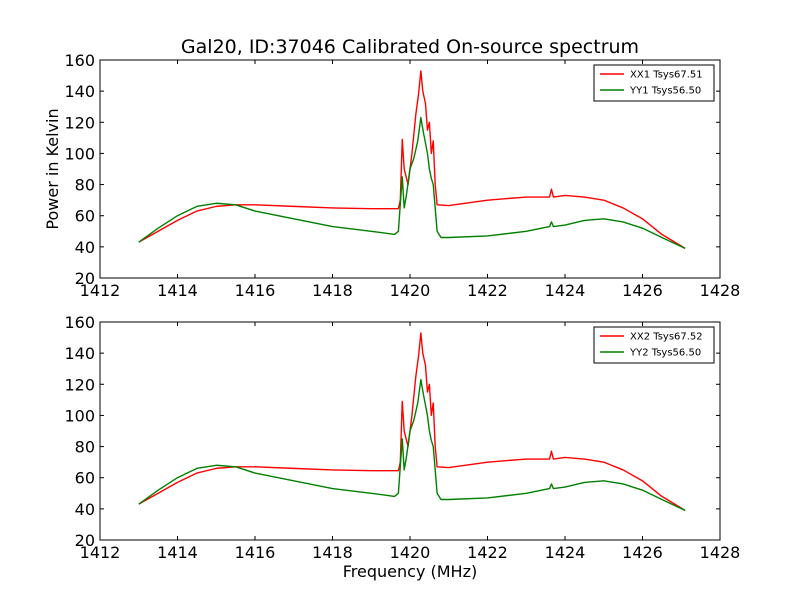 Image resolution: width=800 pixels, height=600 pixels. I want to click on legend: XX2 Tsys67.52 YY2 Tsys56.50, so click(654, 345).